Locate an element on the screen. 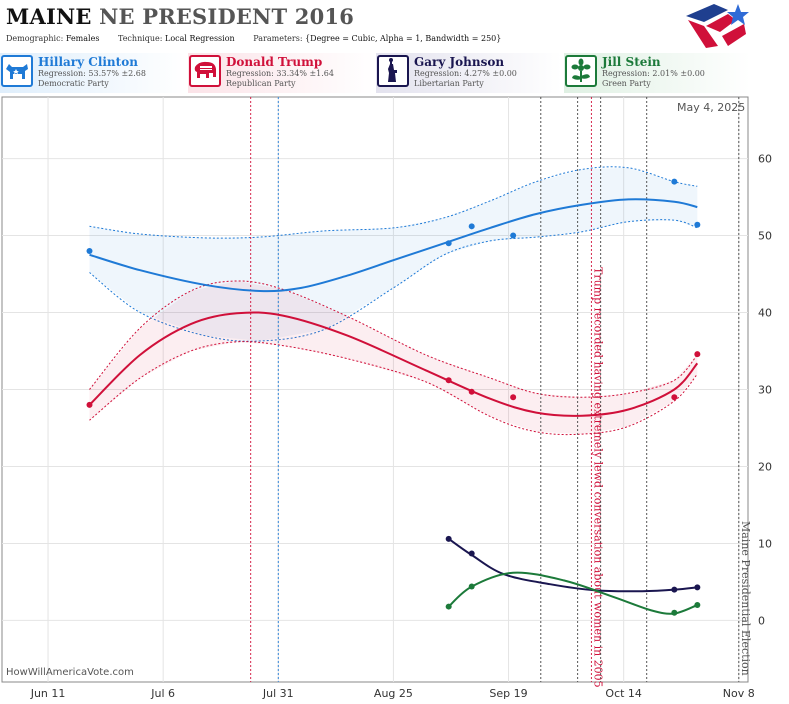  x-tick-label: Jun 11 is located at coordinates (48, 693).